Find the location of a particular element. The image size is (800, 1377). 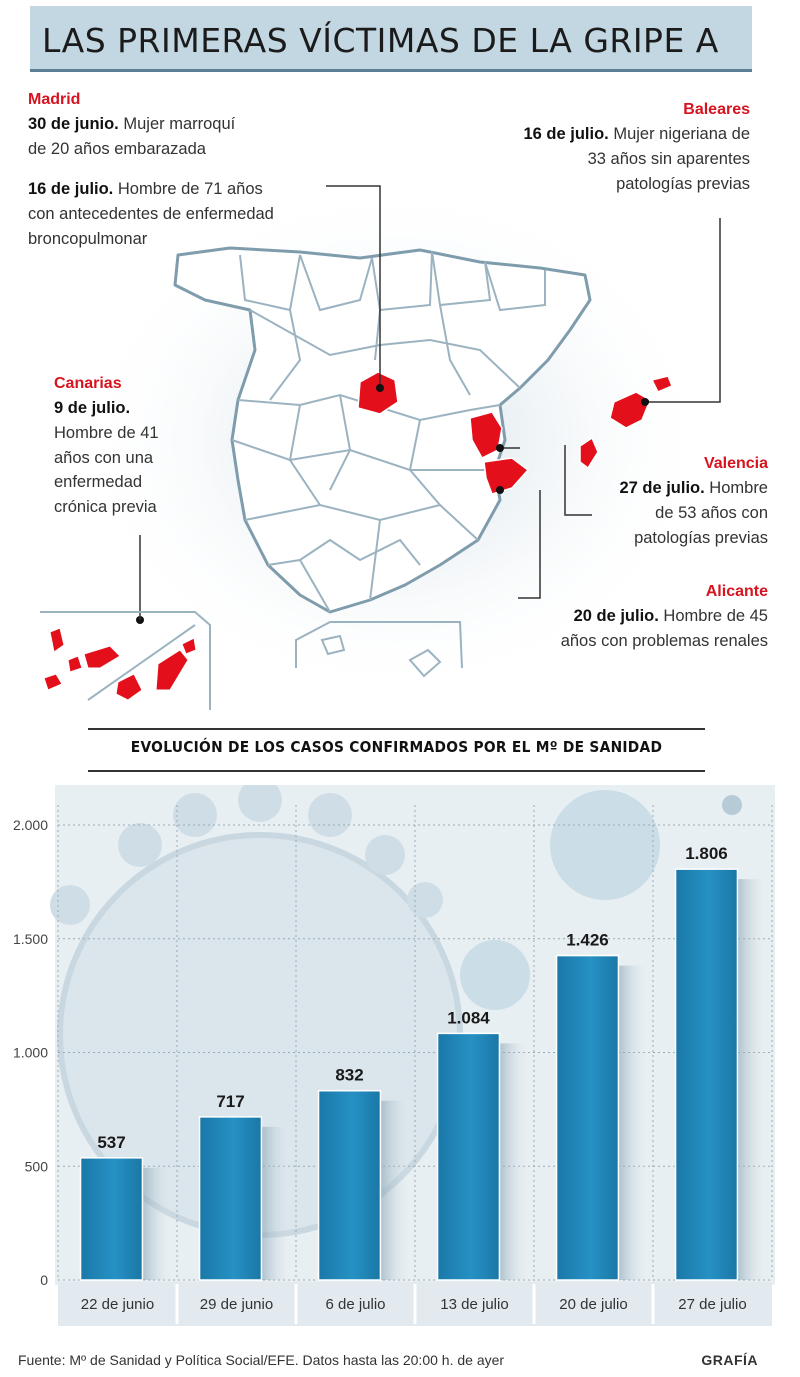

tenerife-island is located at coordinates (102, 657).